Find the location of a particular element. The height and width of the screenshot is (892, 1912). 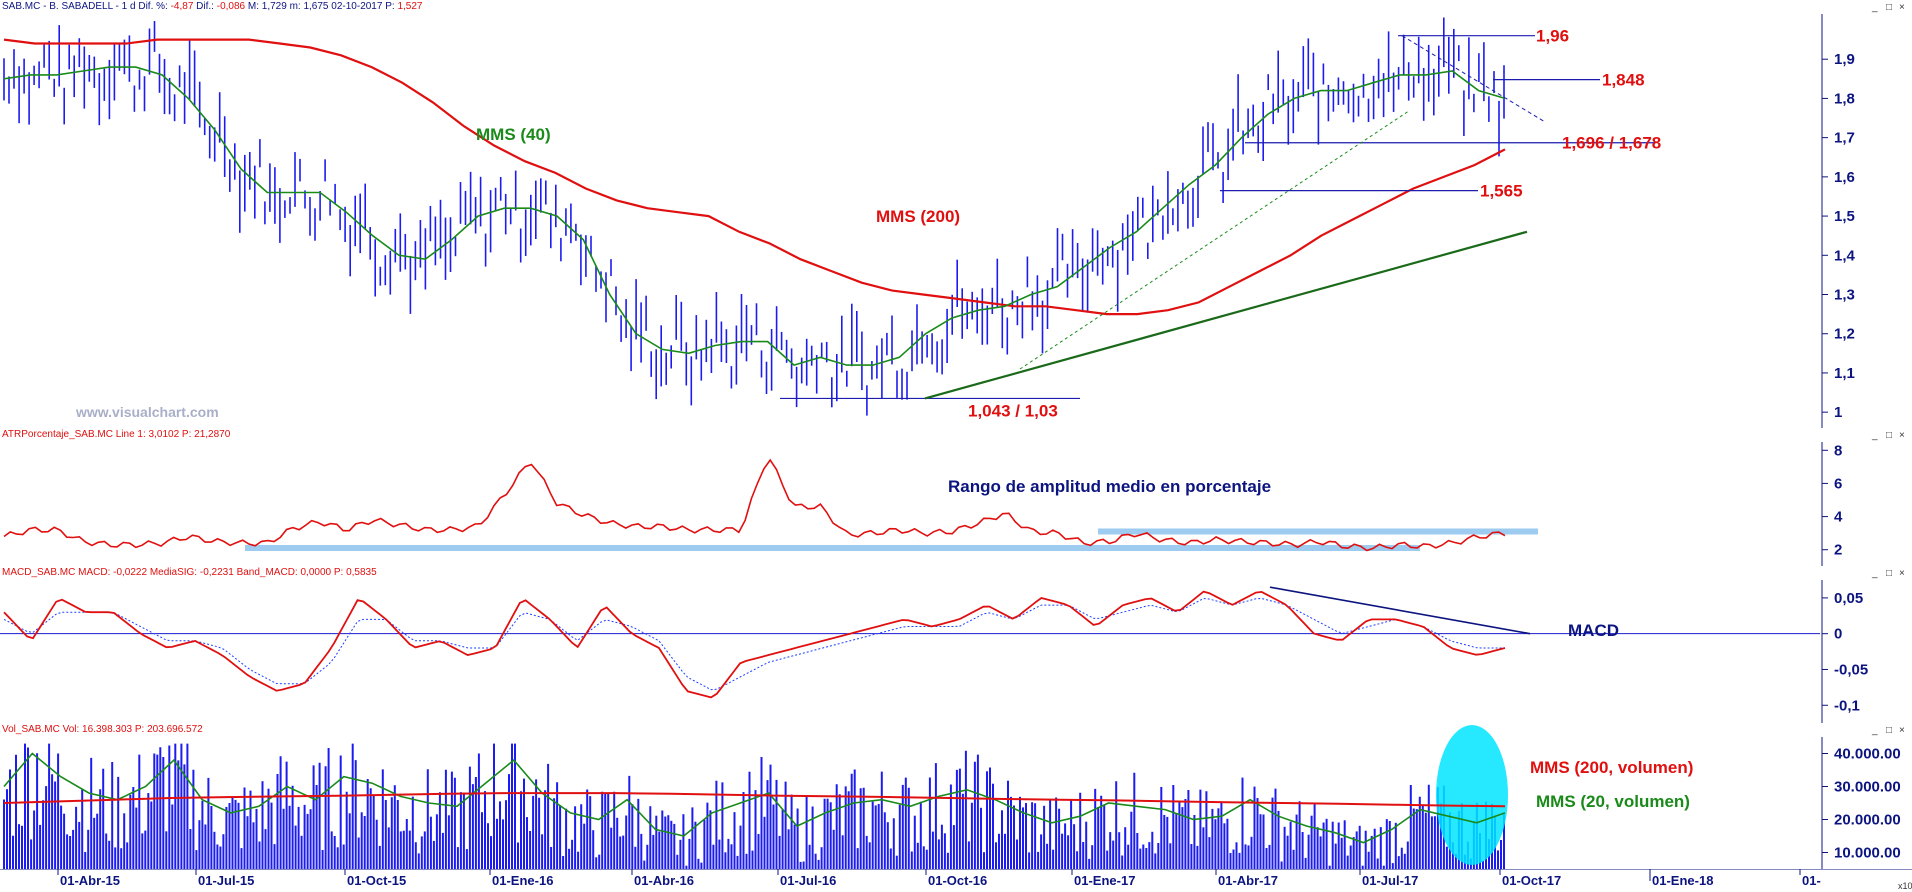

atr-p-value: P: 21,2870 is located at coordinates (206, 434).